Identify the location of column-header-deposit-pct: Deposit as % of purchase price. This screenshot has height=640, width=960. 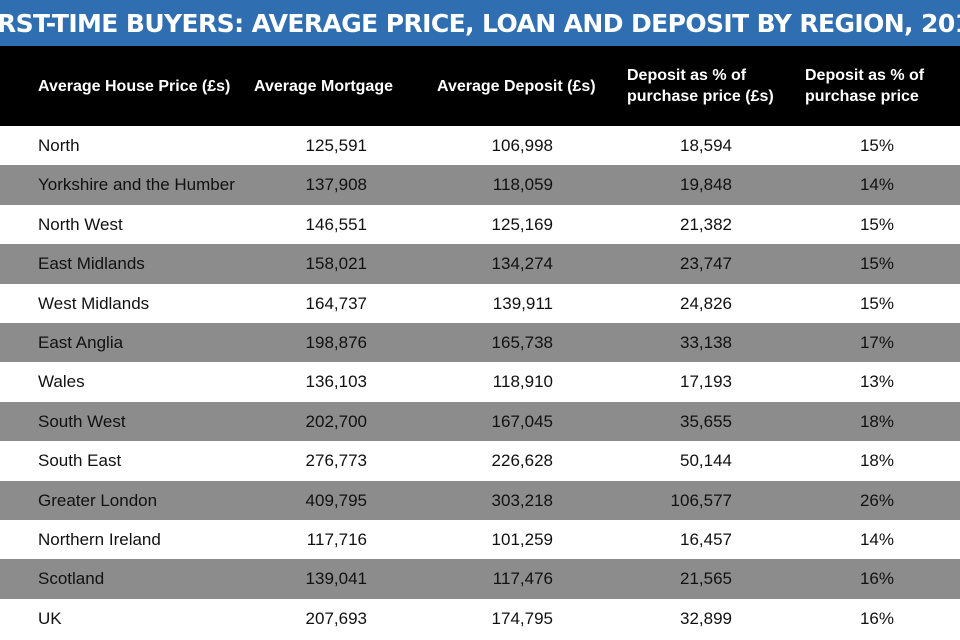
(865, 86).